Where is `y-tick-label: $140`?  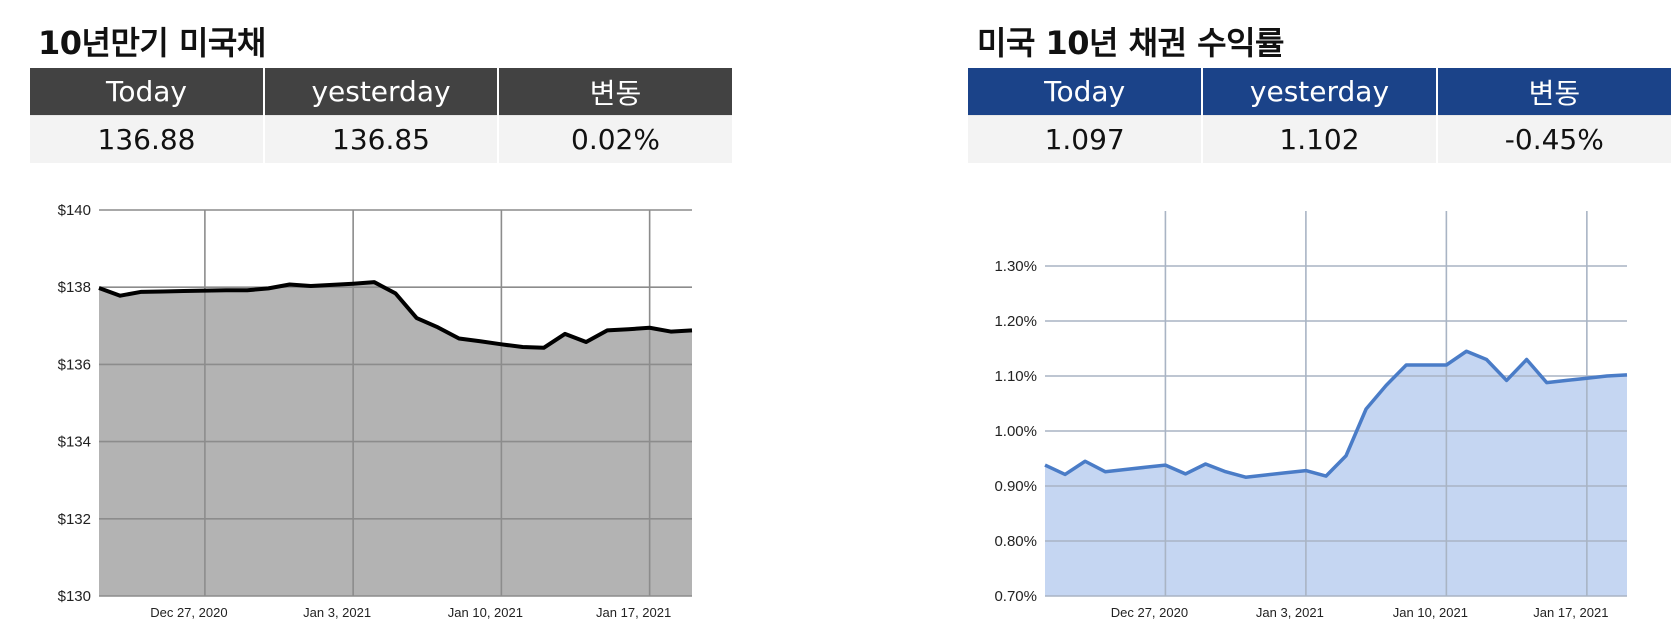 y-tick-label: $140 is located at coordinates (74, 210).